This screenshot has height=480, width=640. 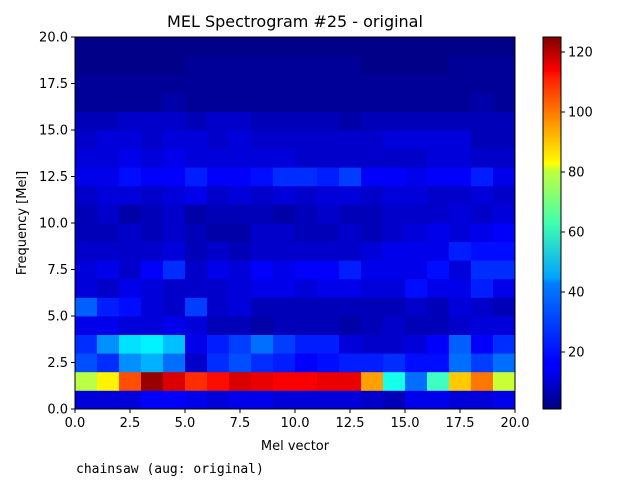 I want to click on y-tick-label: 17.5, so click(x=53, y=84).